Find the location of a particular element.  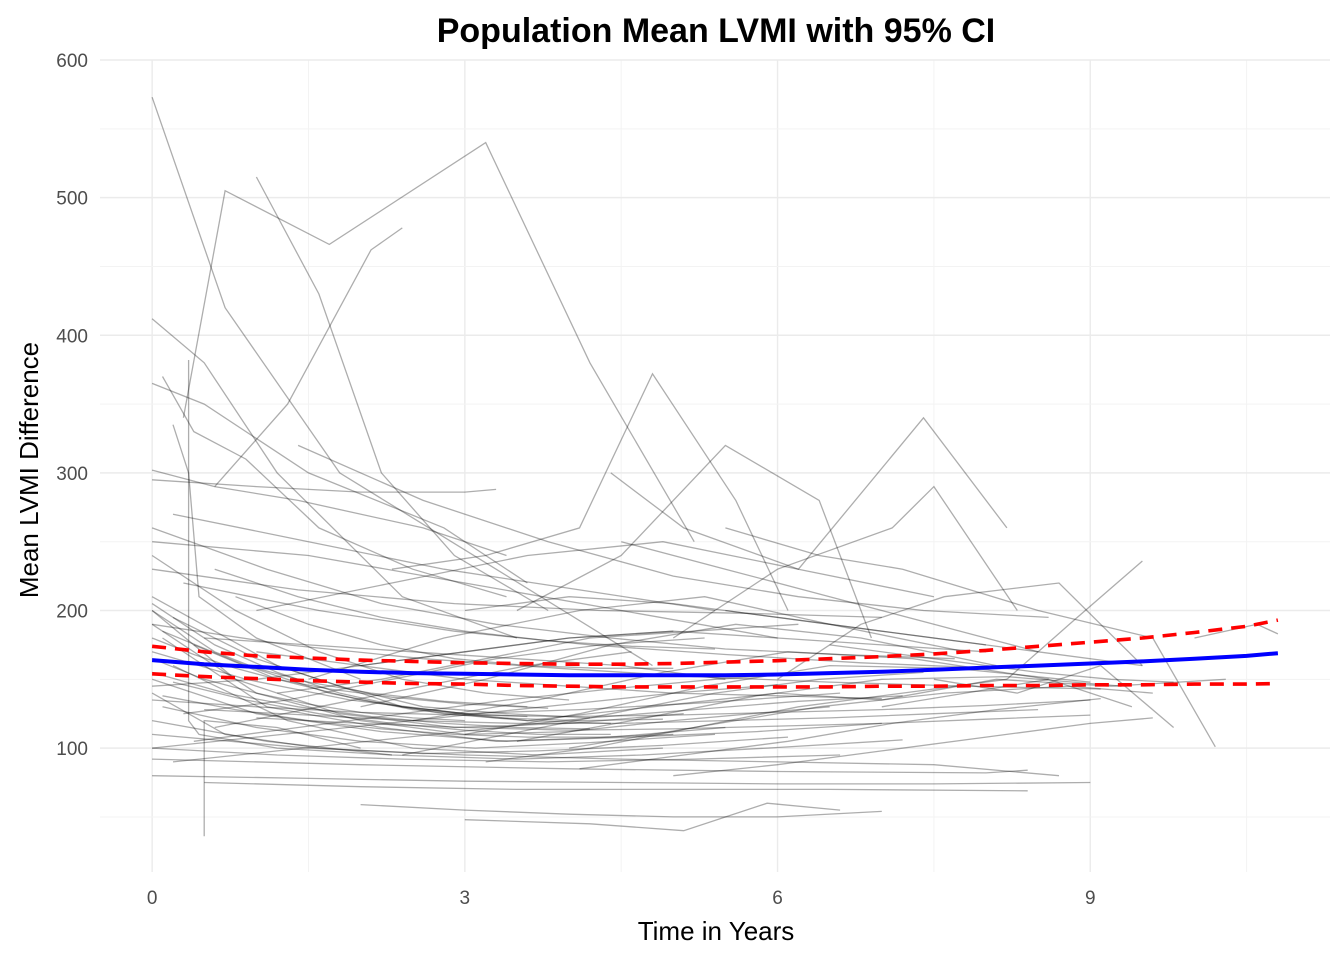

fit-lines is located at coordinates (715, 653).